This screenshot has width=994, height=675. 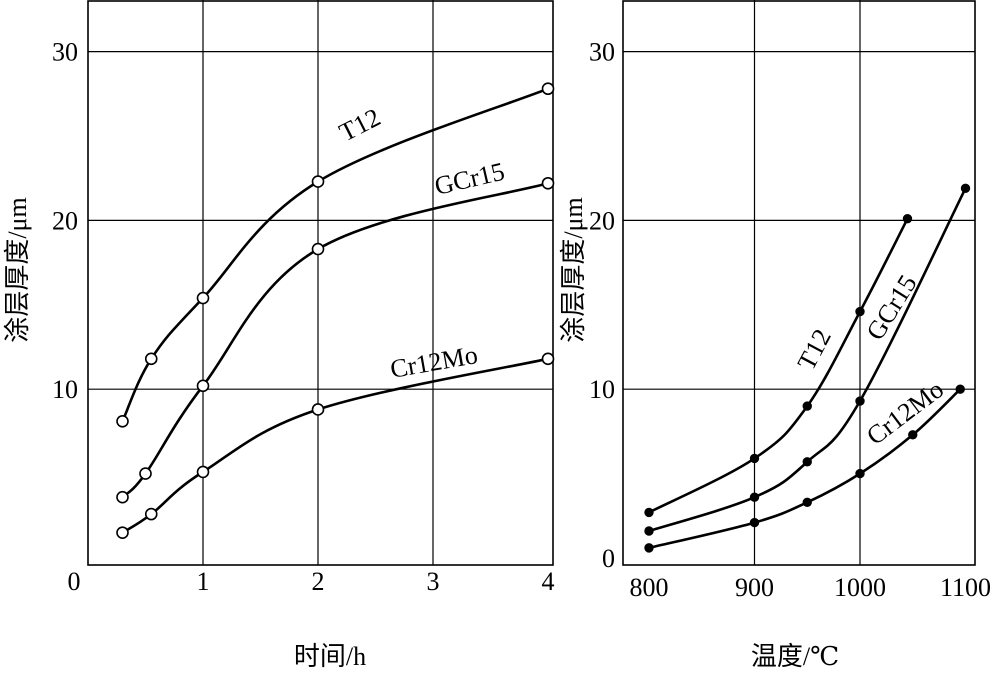 I want to click on x-axis-title: 温度/℃, so click(x=795, y=656).